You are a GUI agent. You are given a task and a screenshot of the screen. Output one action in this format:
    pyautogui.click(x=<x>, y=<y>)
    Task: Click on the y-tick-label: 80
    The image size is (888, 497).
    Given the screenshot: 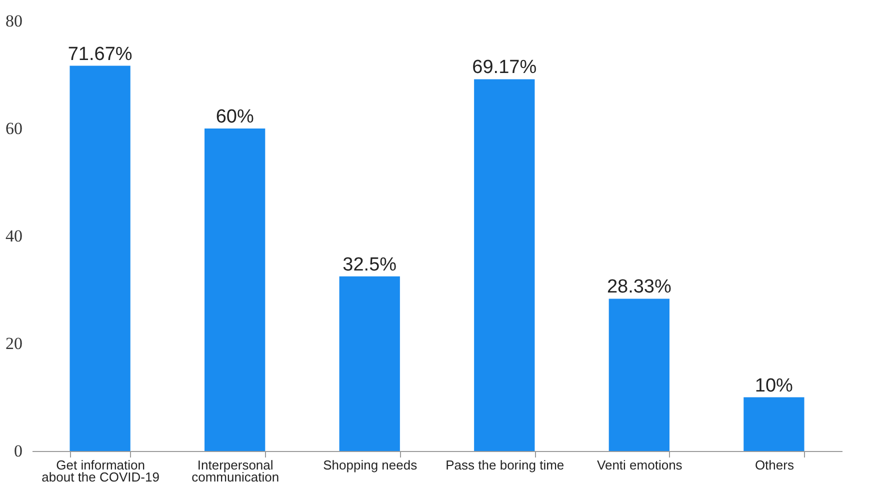 What is the action you would take?
    pyautogui.click(x=14, y=21)
    